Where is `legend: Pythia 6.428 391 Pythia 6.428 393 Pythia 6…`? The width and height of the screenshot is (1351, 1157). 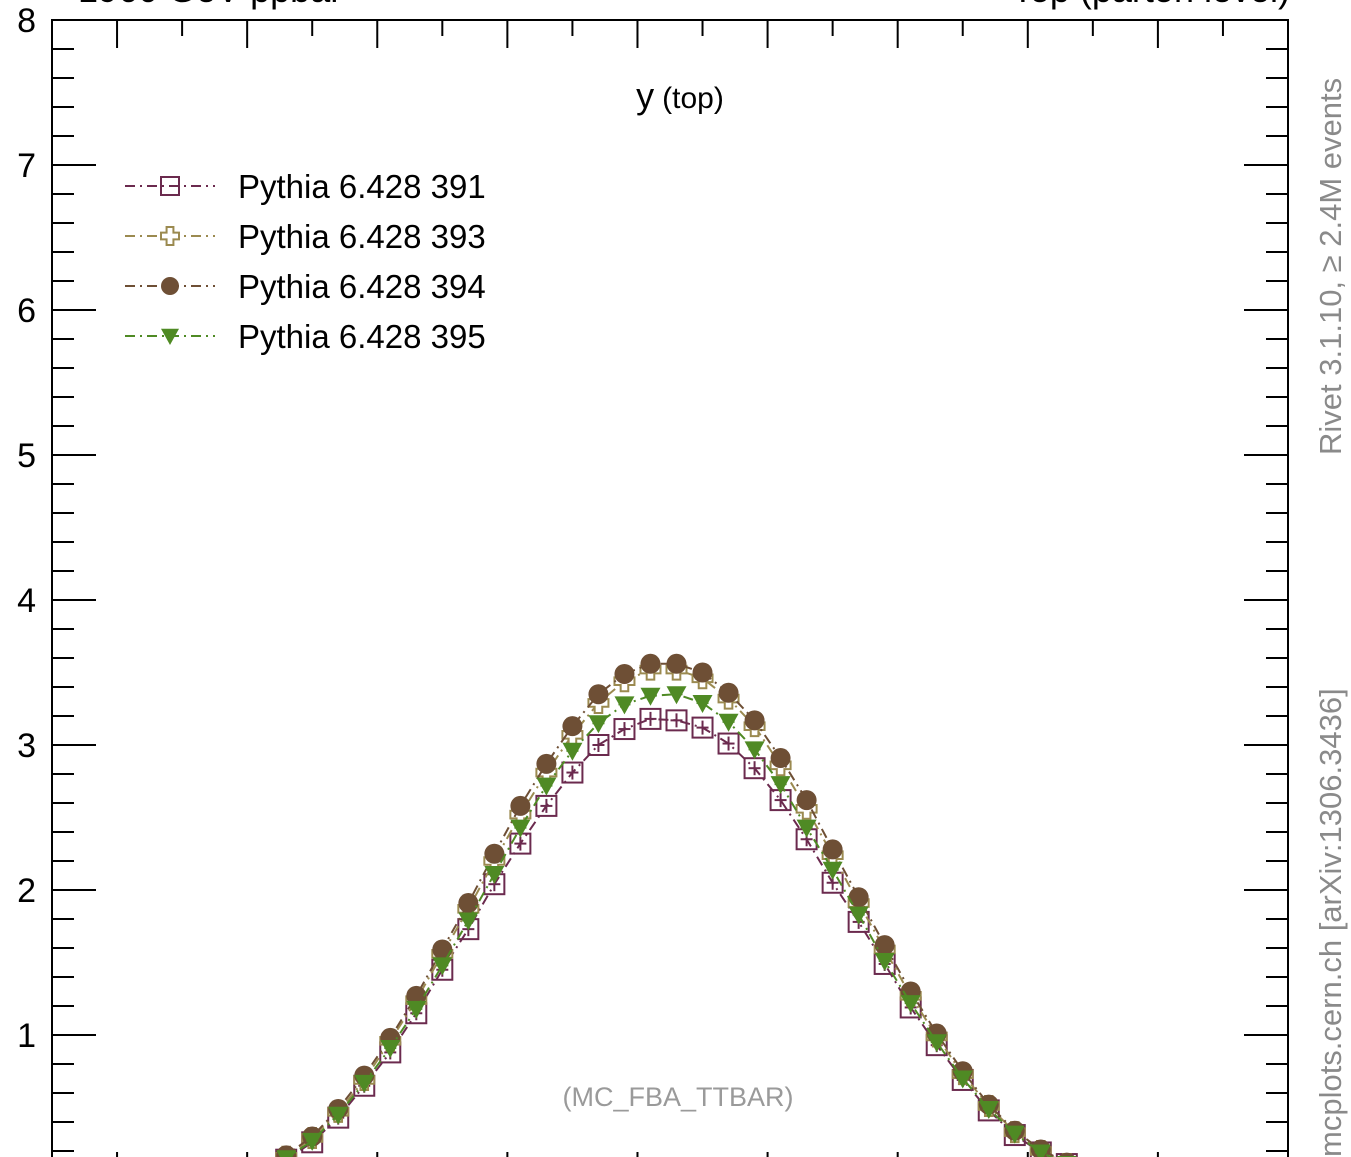
legend: Pythia 6.428 391 Pythia 6.428 393 Pythia 6… is located at coordinates (305, 261).